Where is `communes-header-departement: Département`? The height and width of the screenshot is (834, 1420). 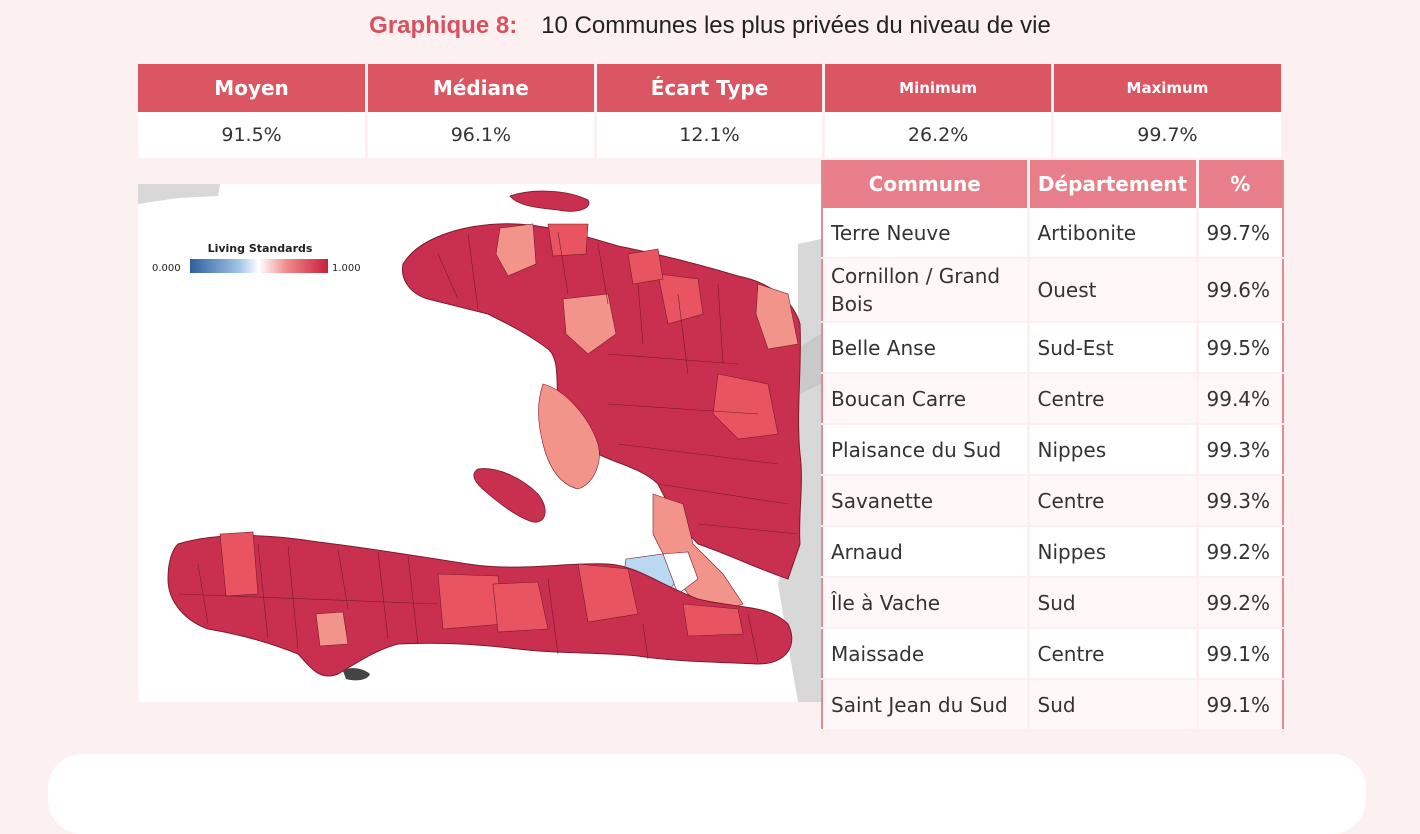 communes-header-departement: Département is located at coordinates (1113, 184).